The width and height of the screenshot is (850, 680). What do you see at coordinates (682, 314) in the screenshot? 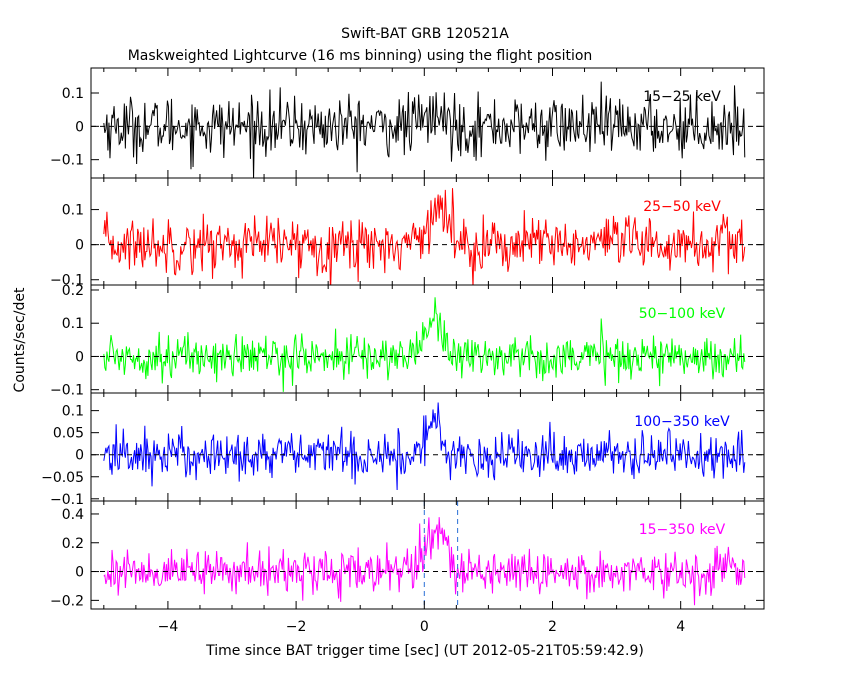
I see `band-label: 50−100 keV` at bounding box center [682, 314].